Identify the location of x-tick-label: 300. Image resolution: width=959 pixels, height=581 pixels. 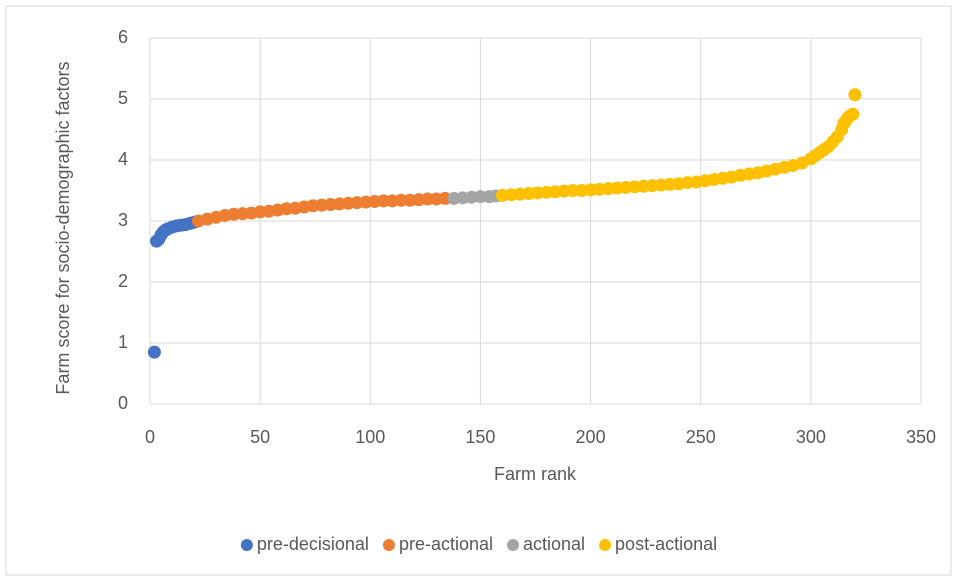
(811, 437).